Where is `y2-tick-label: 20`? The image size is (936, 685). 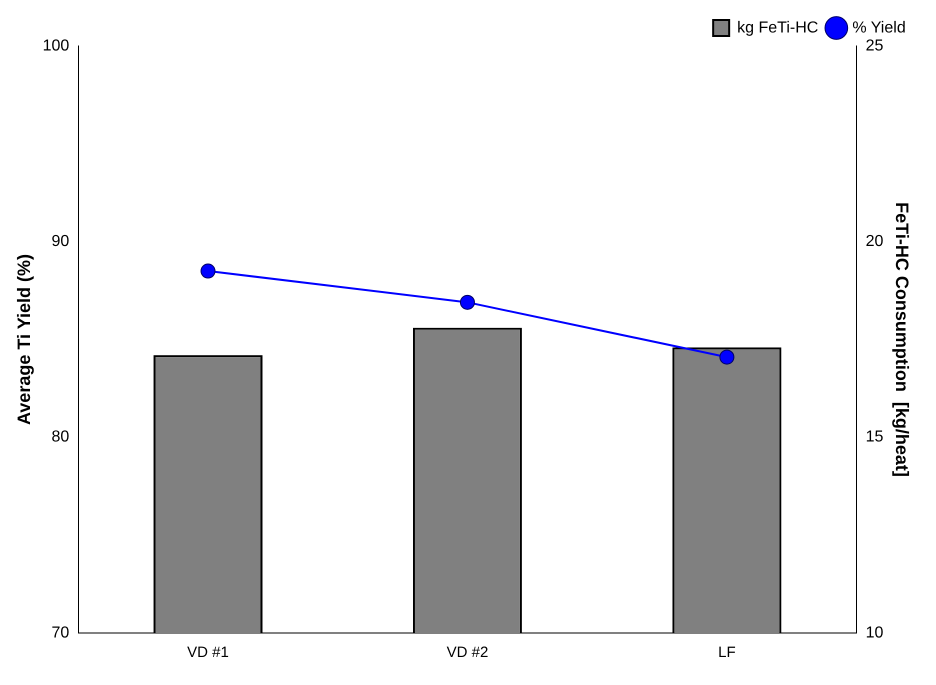
y2-tick-label: 20 is located at coordinates (875, 241).